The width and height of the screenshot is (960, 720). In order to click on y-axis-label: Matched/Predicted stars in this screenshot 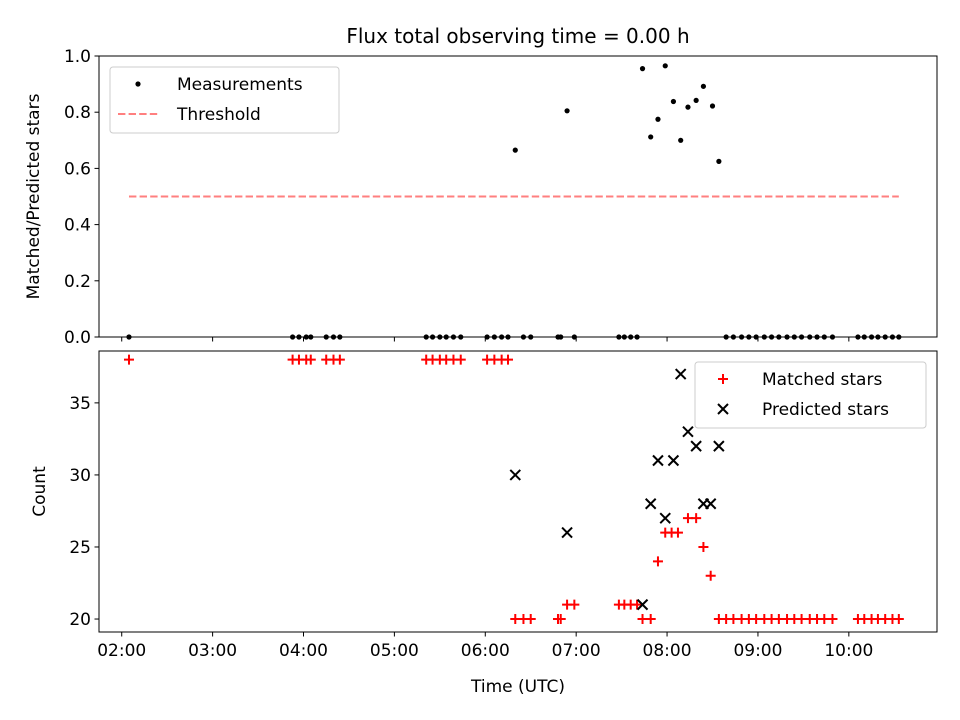, I will do `click(34, 196)`.